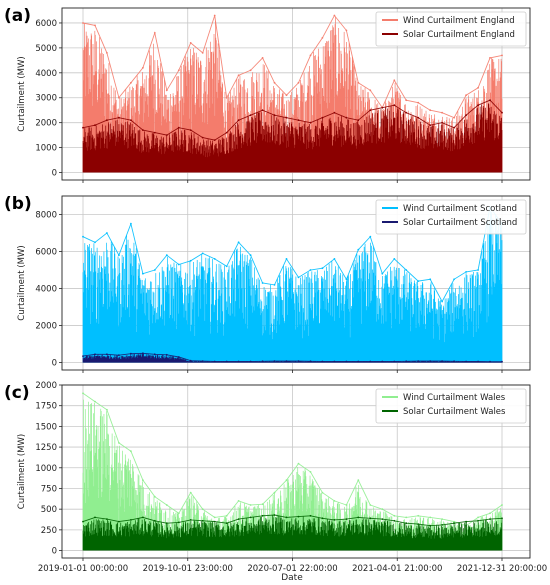  Describe the element at coordinates (22, 93) in the screenshot. I see `y-axis-label: Curtailment (MW)` at that location.